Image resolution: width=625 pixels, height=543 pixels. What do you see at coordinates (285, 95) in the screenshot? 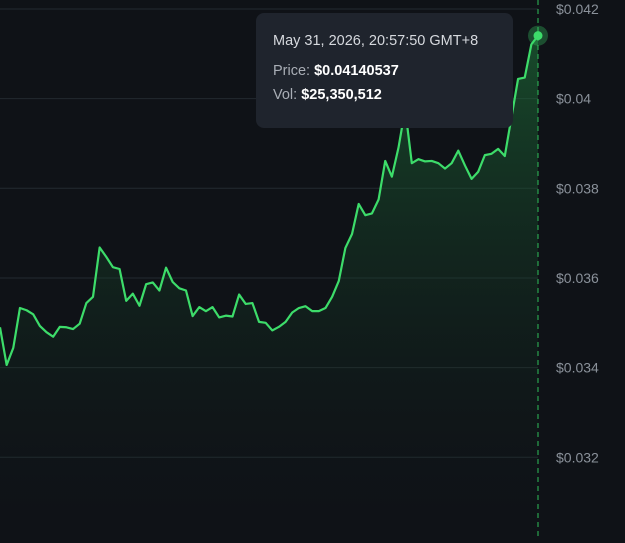
I see `tooltip-vol-label: Vol:` at bounding box center [285, 95].